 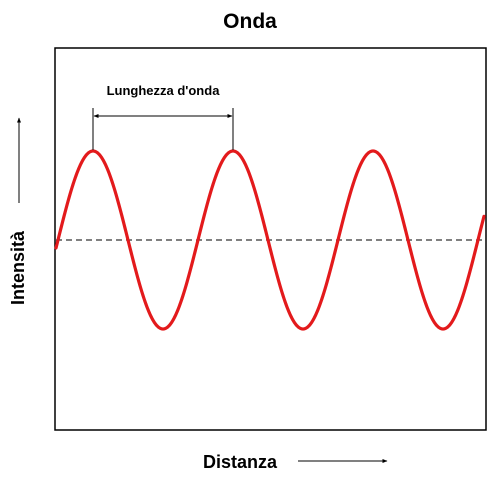 What do you see at coordinates (240, 462) in the screenshot?
I see `x-axis-label: Distanza` at bounding box center [240, 462].